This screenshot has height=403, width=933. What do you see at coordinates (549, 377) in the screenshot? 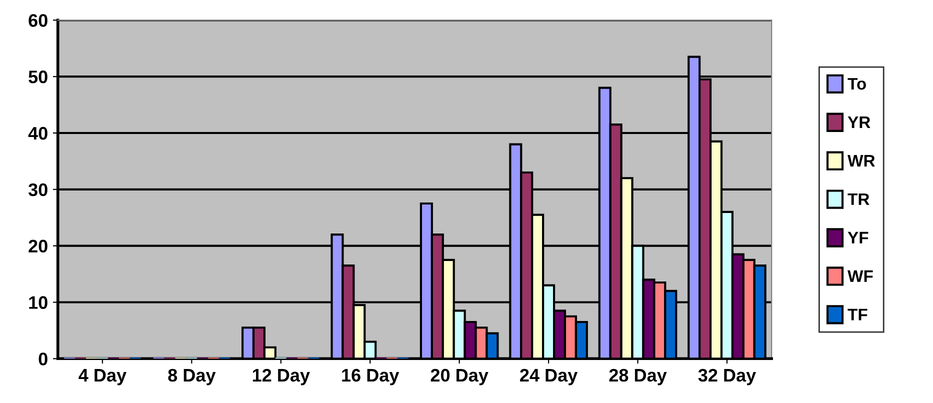
I see `x-tick-label: 24 Day` at bounding box center [549, 377].